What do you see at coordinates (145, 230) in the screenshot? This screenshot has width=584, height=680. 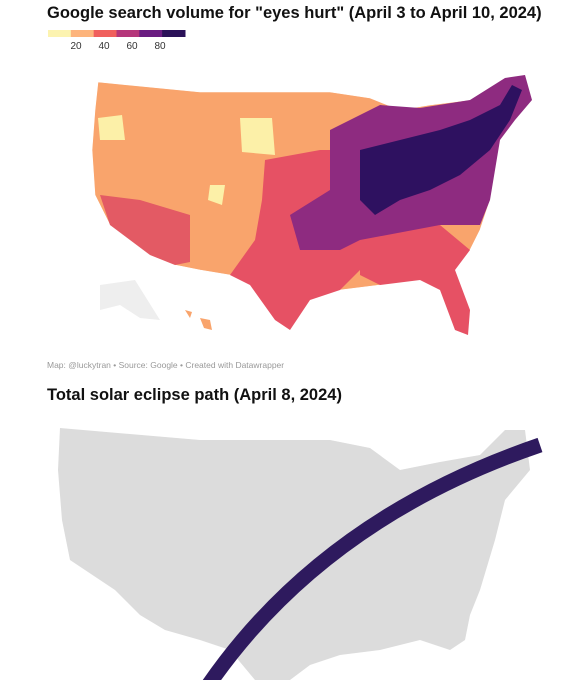 I see `region-pink-southwest` at bounding box center [145, 230].